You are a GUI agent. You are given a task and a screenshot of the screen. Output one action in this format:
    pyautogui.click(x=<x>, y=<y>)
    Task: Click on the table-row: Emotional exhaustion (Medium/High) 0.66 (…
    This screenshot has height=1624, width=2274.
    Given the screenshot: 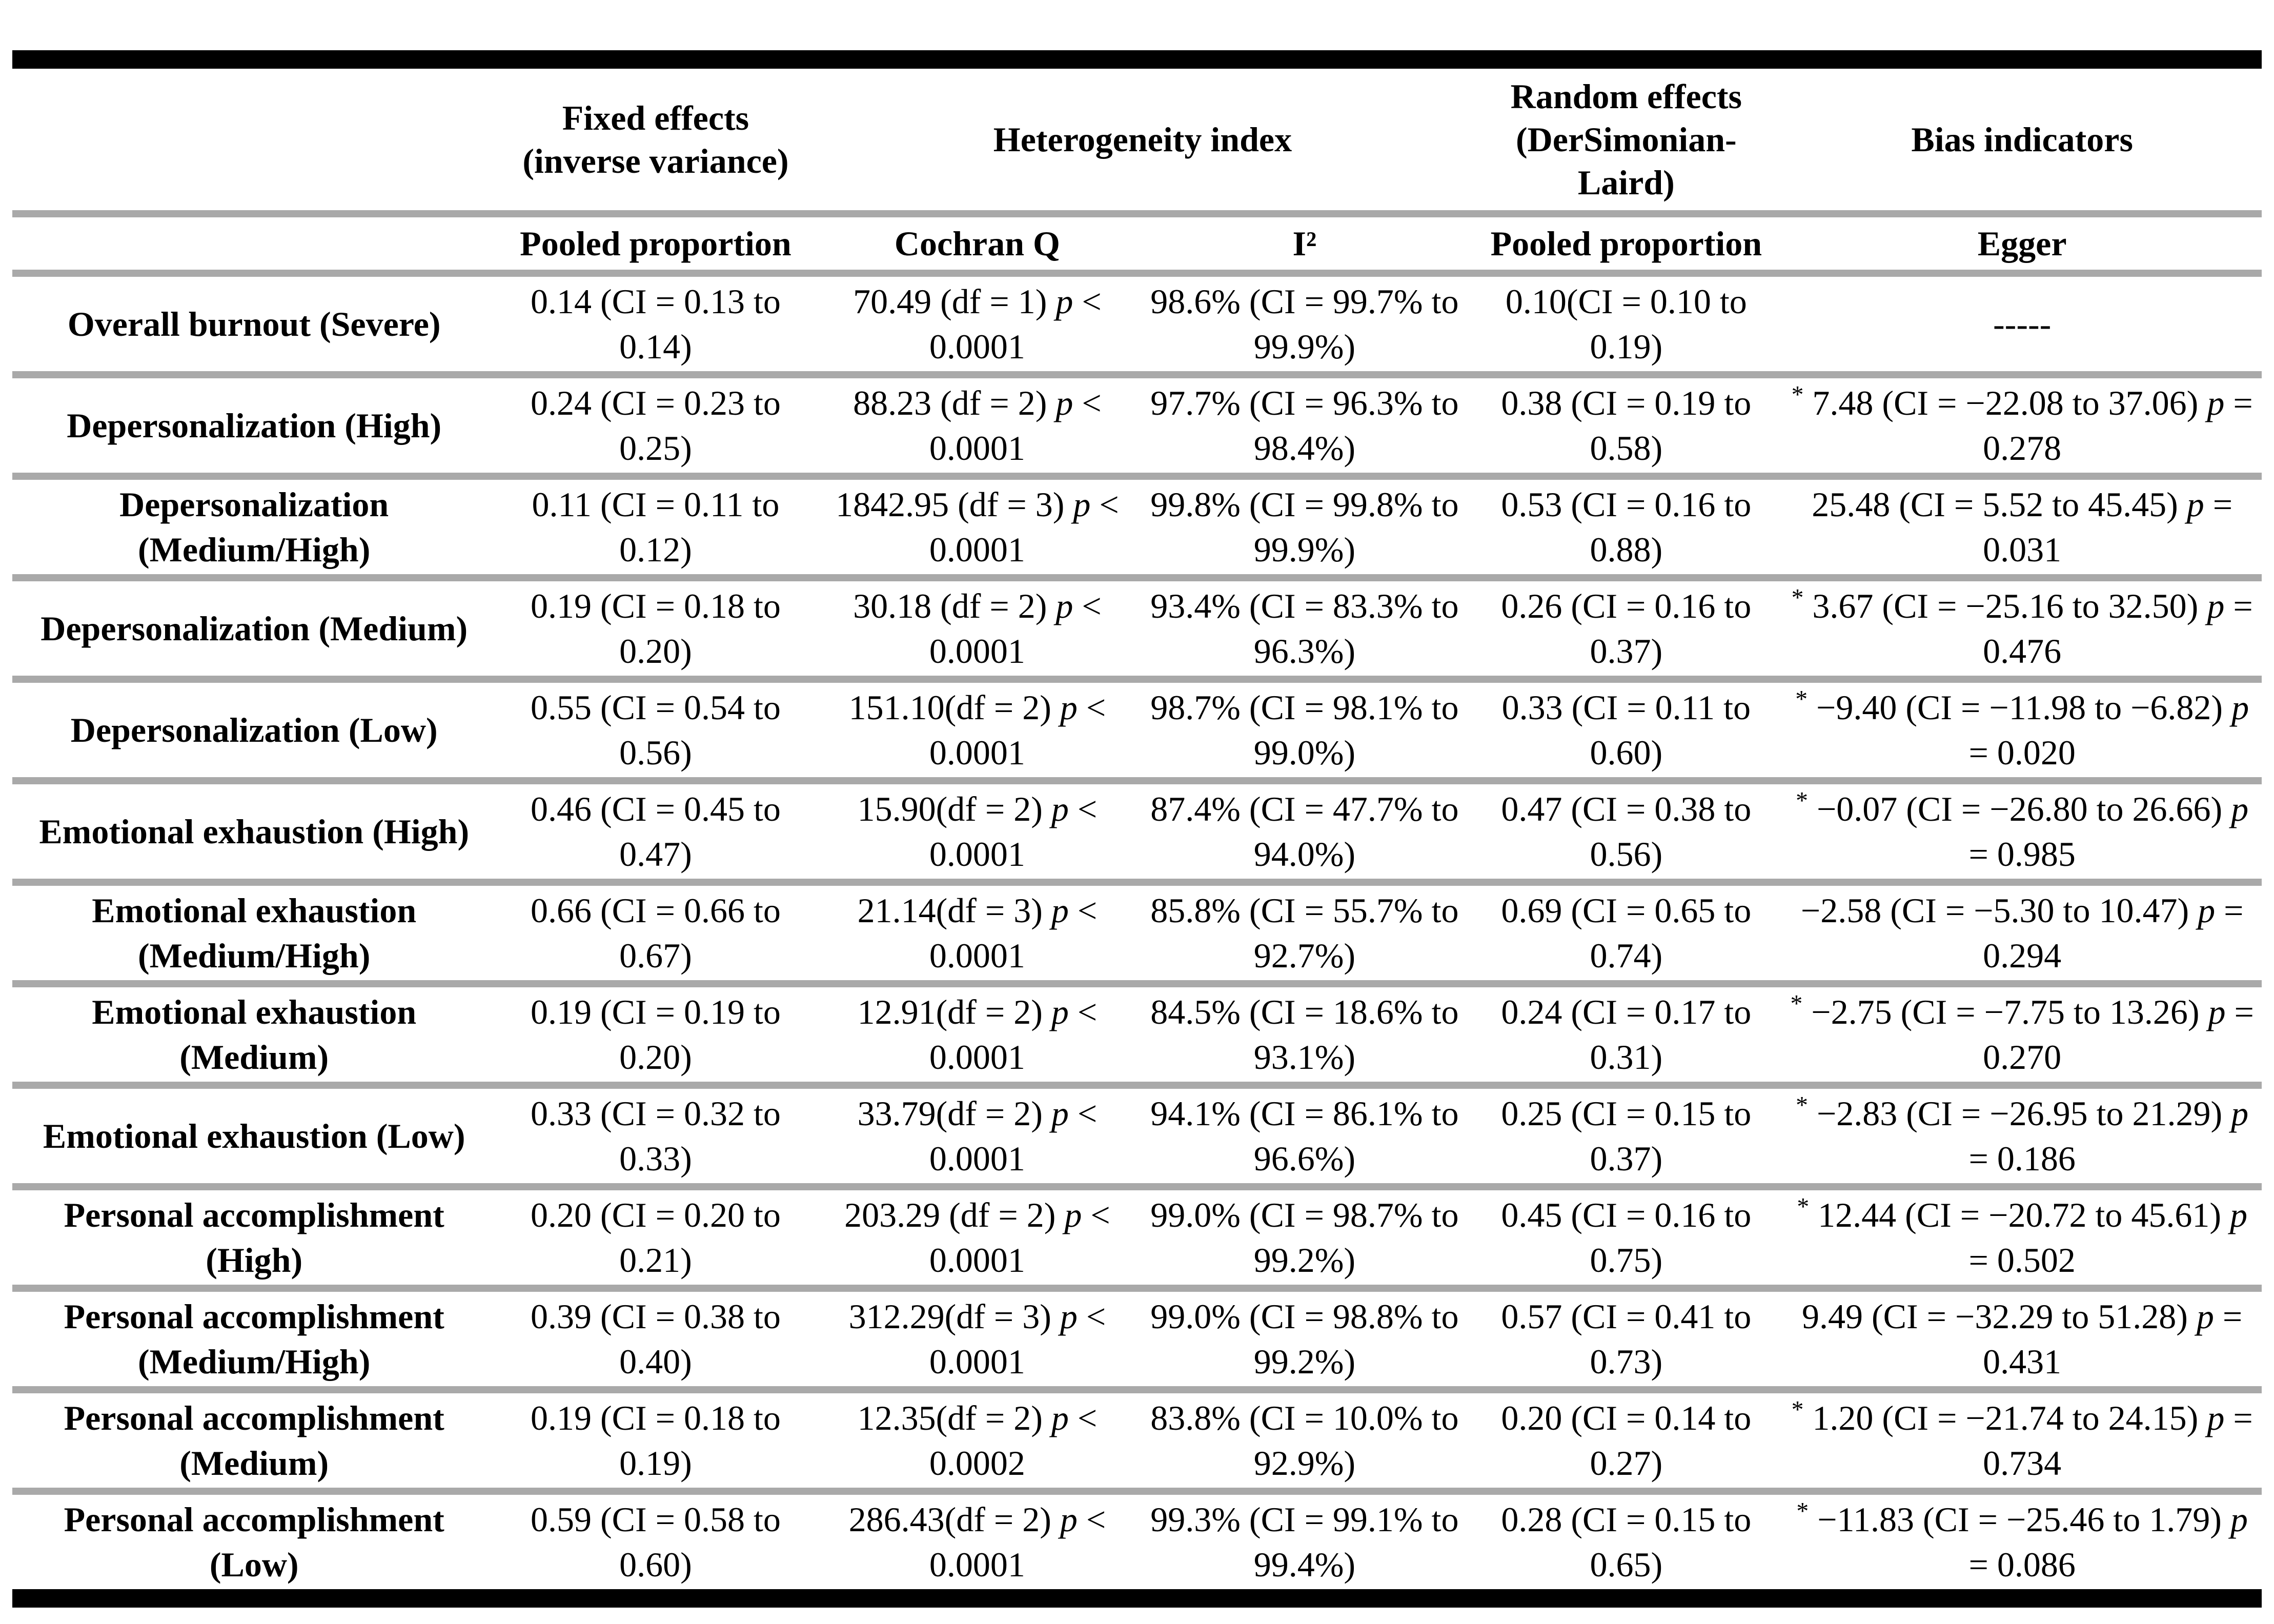 What is the action you would take?
    pyautogui.click(x=1137, y=933)
    